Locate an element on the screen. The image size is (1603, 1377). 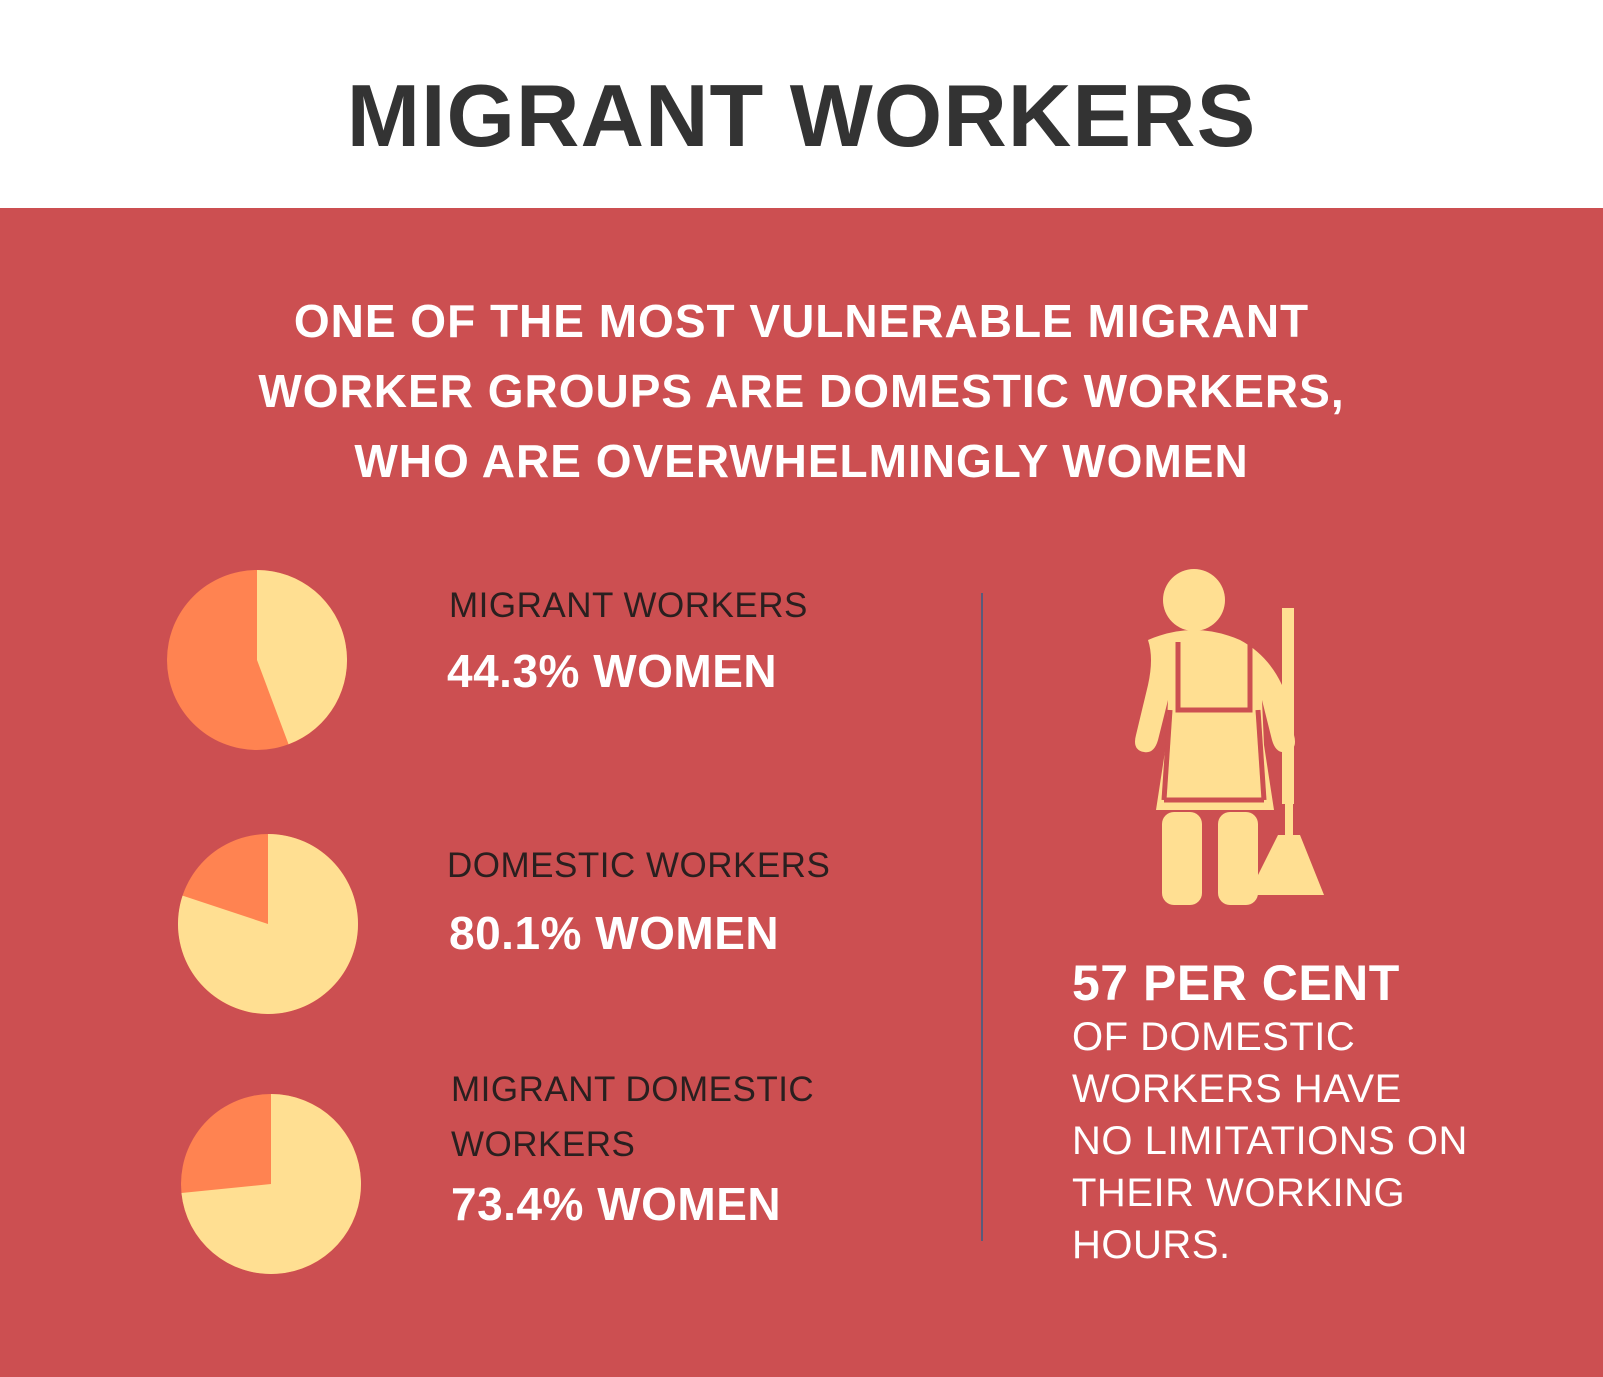
stat-label-migrant-domestic-workers: MIGRANT DOMESTIC WORKERS is located at coordinates (632, 1117).